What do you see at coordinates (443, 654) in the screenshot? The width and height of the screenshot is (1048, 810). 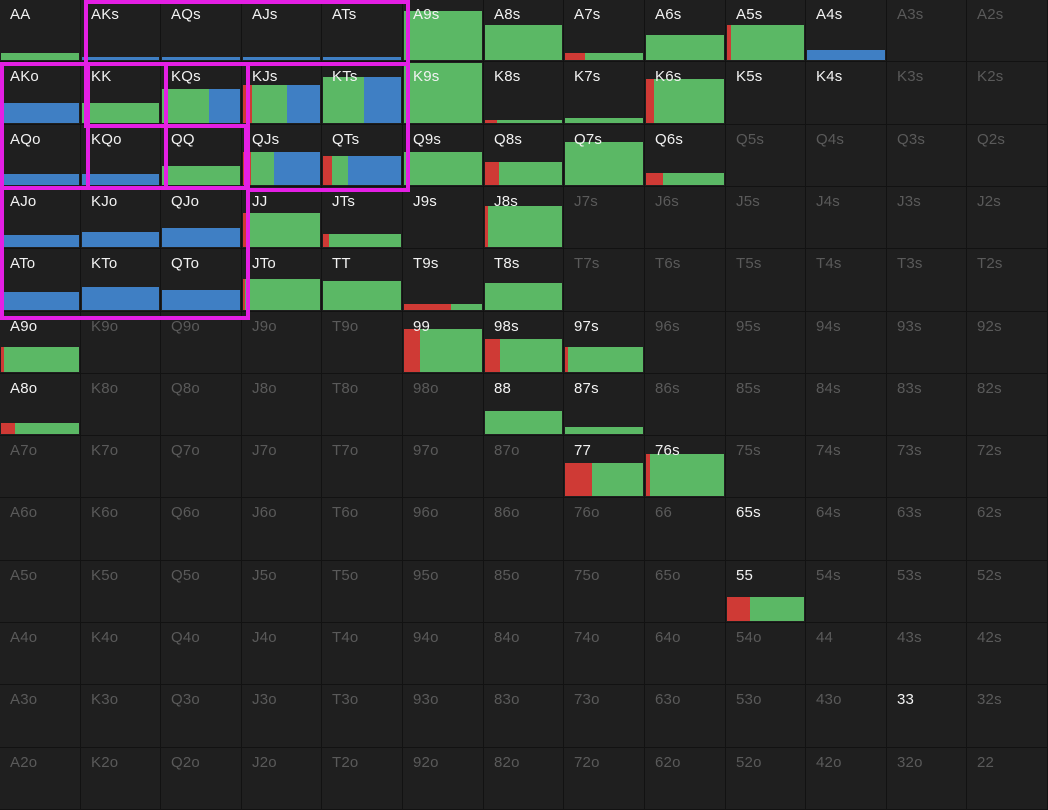 I see `hand-cell: 94o` at bounding box center [443, 654].